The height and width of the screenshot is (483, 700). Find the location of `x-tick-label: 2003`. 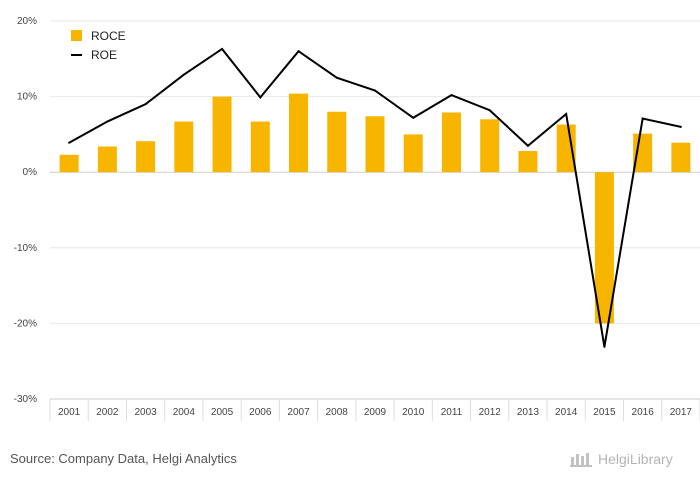

x-tick-label: 2003 is located at coordinates (145, 412).